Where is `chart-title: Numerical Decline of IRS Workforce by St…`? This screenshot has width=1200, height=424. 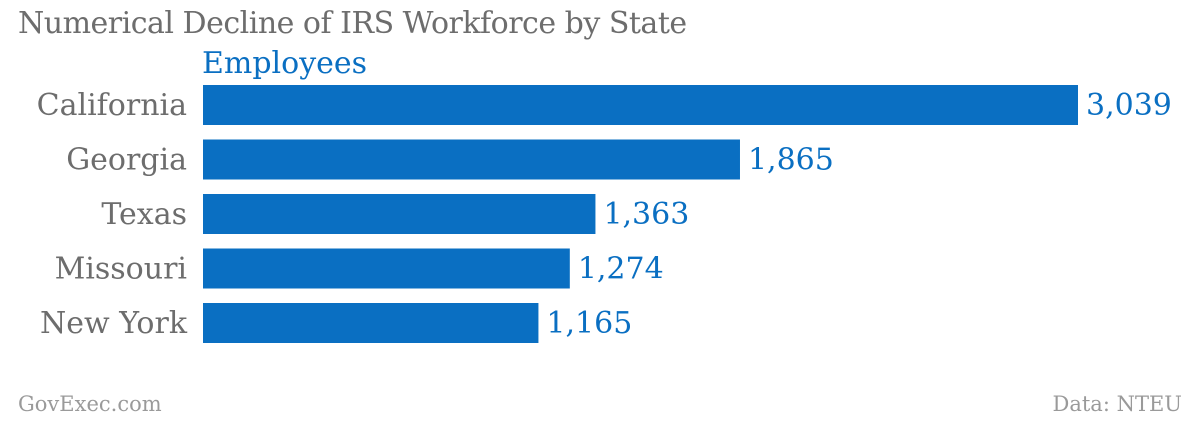
chart-title: Numerical Decline of IRS Workforce by St… is located at coordinates (352, 23).